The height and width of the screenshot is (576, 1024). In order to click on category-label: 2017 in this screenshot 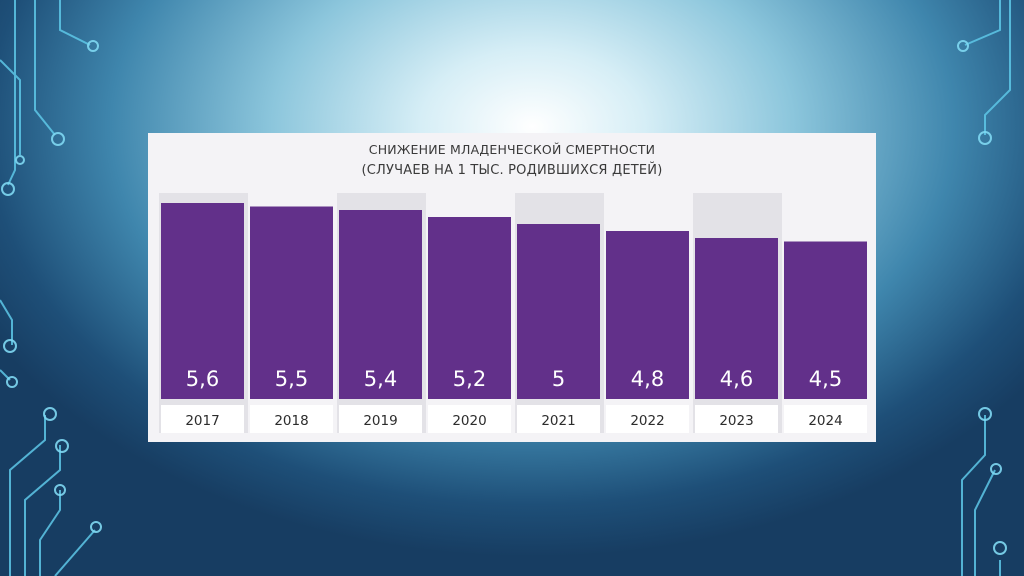, I will do `click(202, 421)`.